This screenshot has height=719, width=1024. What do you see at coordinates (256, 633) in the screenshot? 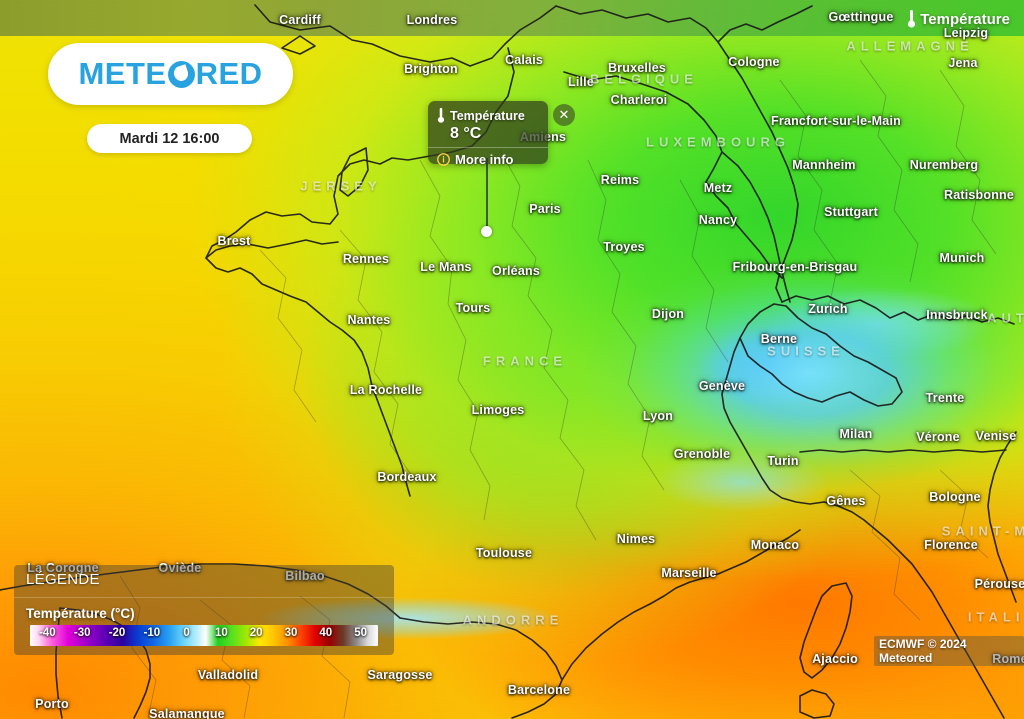
I see `color-scale-tick: 20` at bounding box center [256, 633].